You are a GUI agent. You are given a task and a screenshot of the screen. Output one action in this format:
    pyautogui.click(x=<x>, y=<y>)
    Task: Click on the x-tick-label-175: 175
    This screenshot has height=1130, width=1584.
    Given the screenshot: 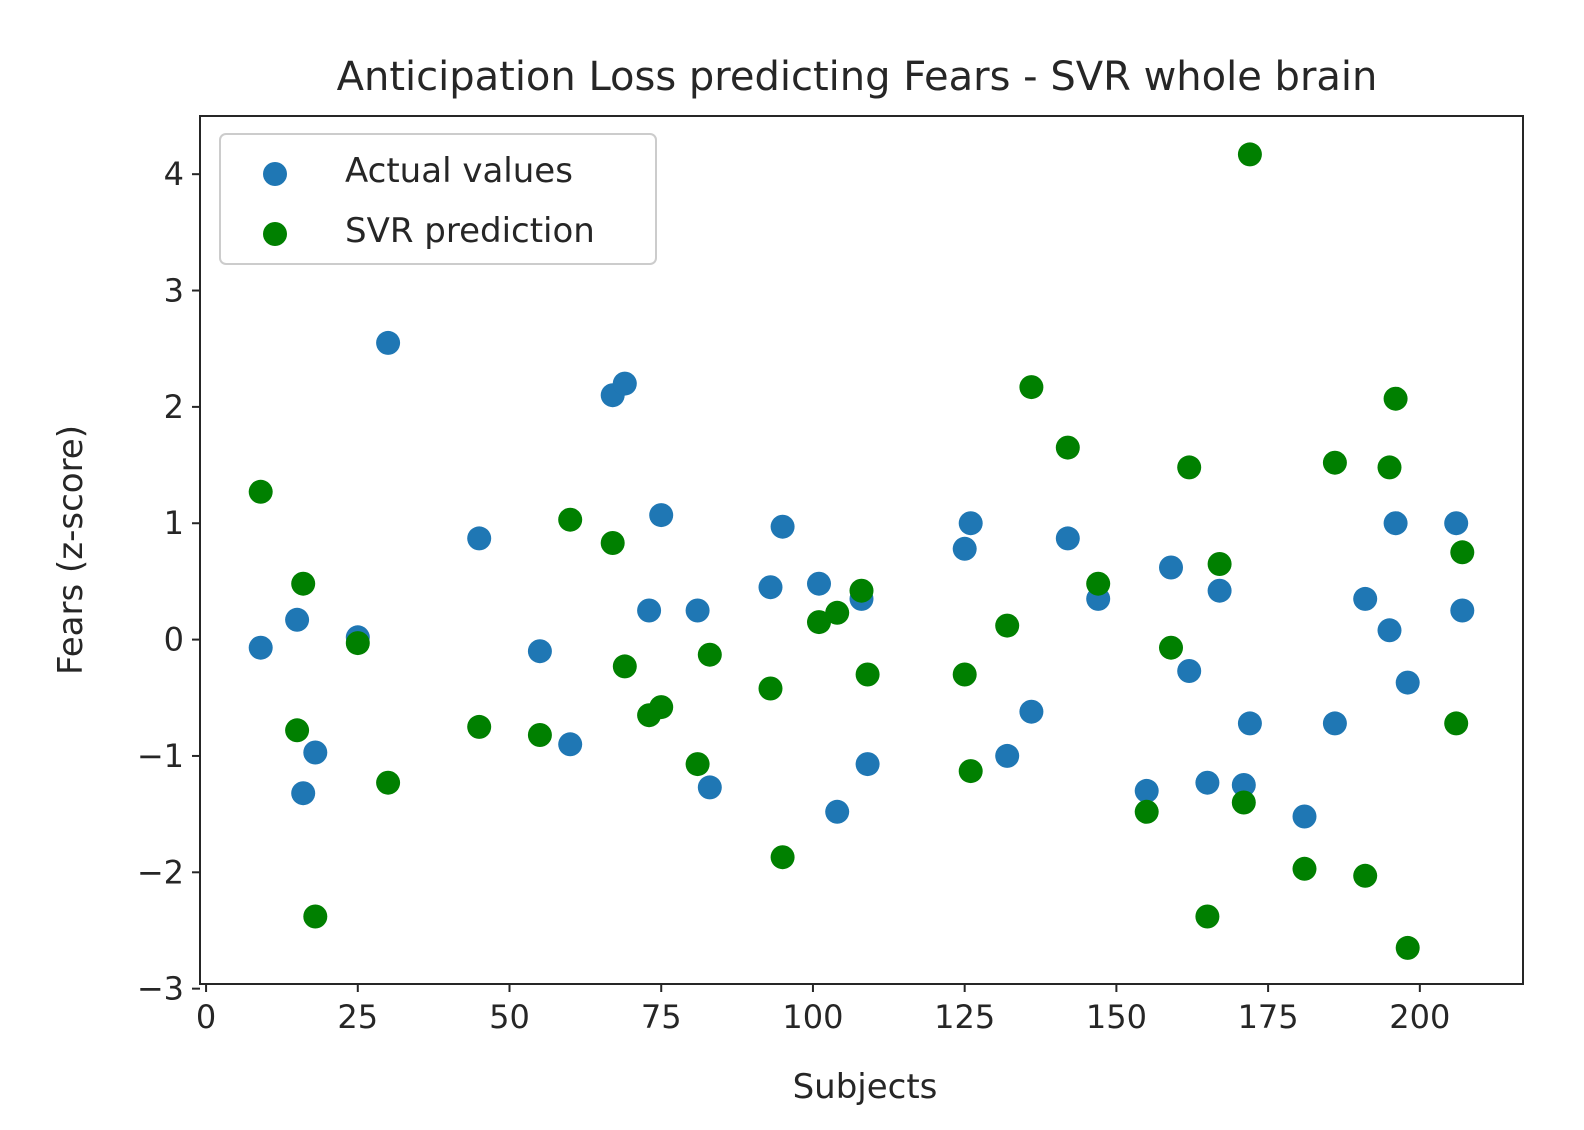 What is the action you would take?
    pyautogui.click(x=1268, y=1017)
    